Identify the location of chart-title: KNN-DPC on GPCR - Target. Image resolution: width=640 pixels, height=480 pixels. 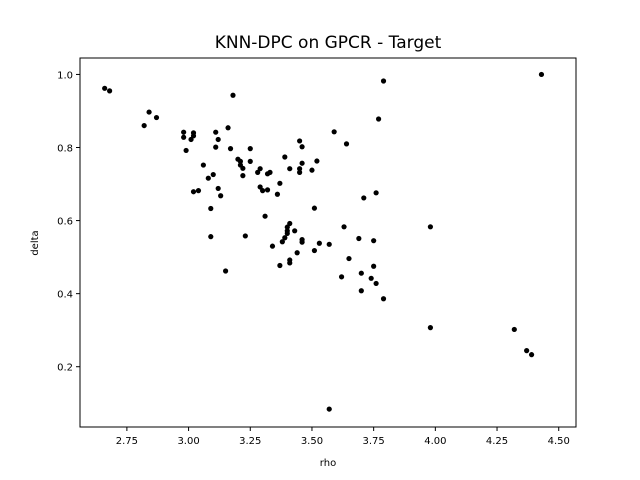
(328, 43).